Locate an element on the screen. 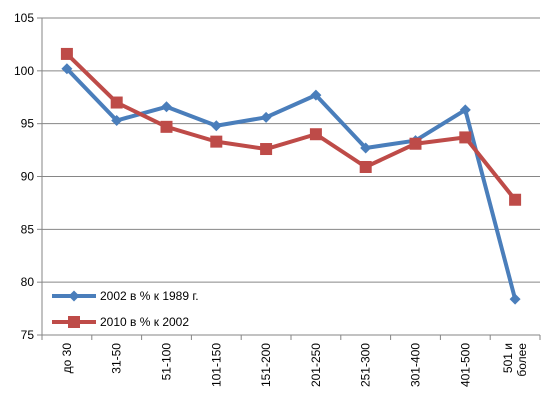 Image resolution: width=550 pixels, height=412 pixels. x-tick-label-line: 201-250 is located at coordinates (316, 365).